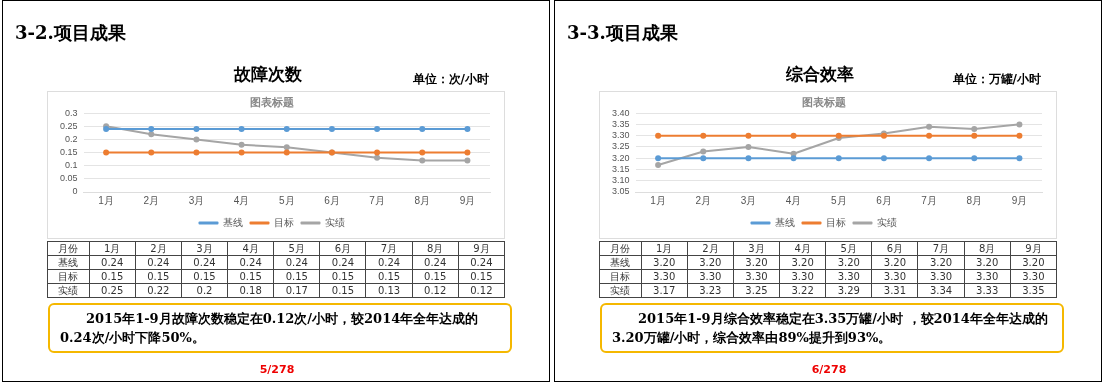 The image size is (1104, 386). I want to click on y-tick-label: 0.2, so click(71, 138).